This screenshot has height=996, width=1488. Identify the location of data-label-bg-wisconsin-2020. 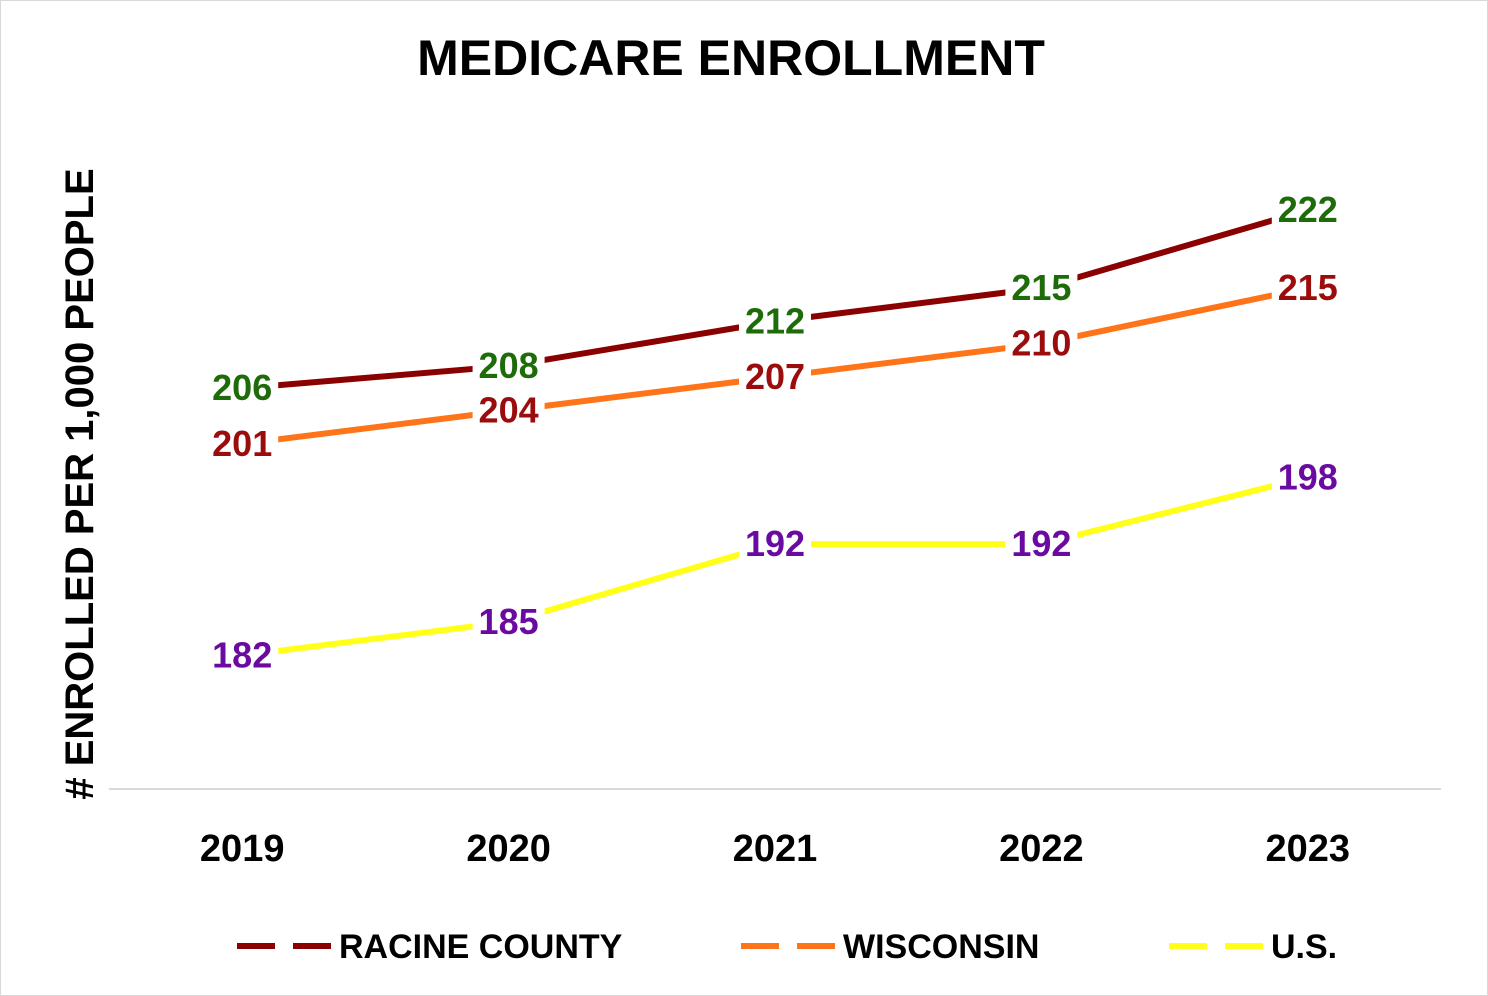
(508, 408).